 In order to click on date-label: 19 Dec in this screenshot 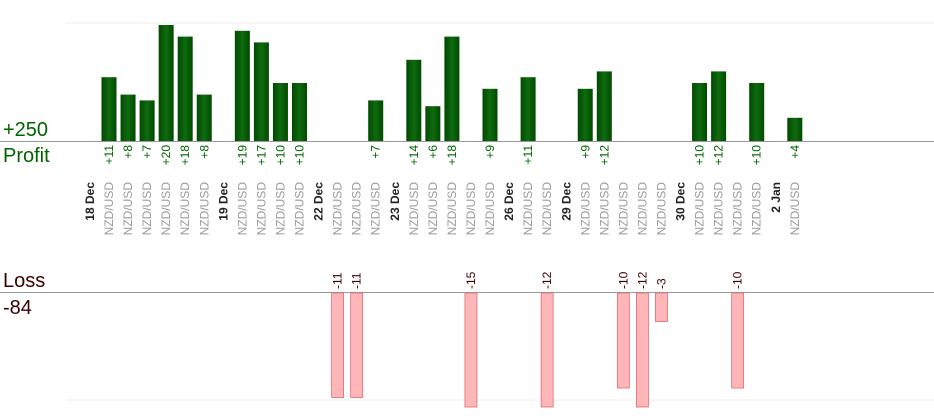, I will do `click(223, 201)`.